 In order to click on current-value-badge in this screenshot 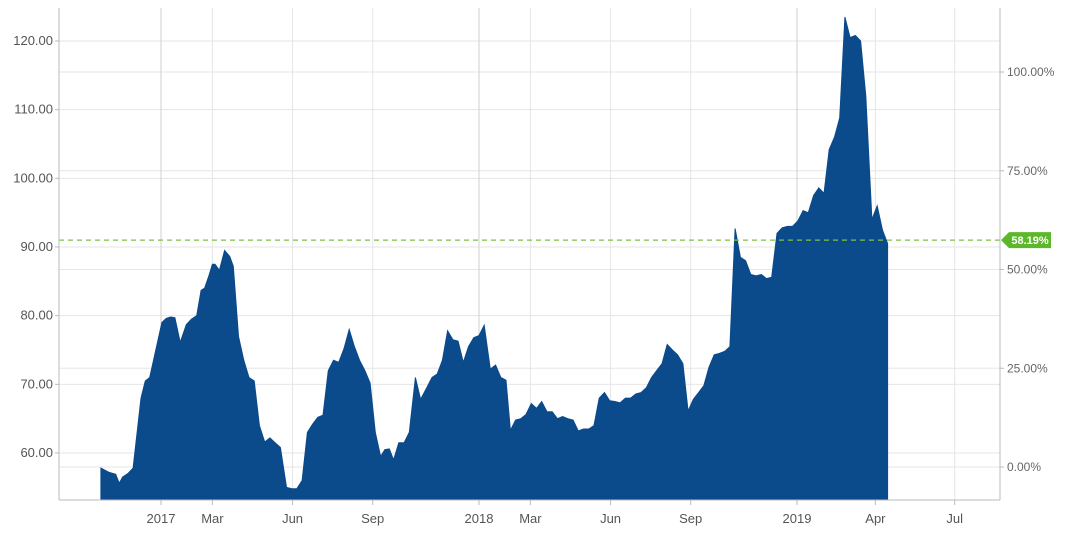, I will do `click(1026, 240)`.